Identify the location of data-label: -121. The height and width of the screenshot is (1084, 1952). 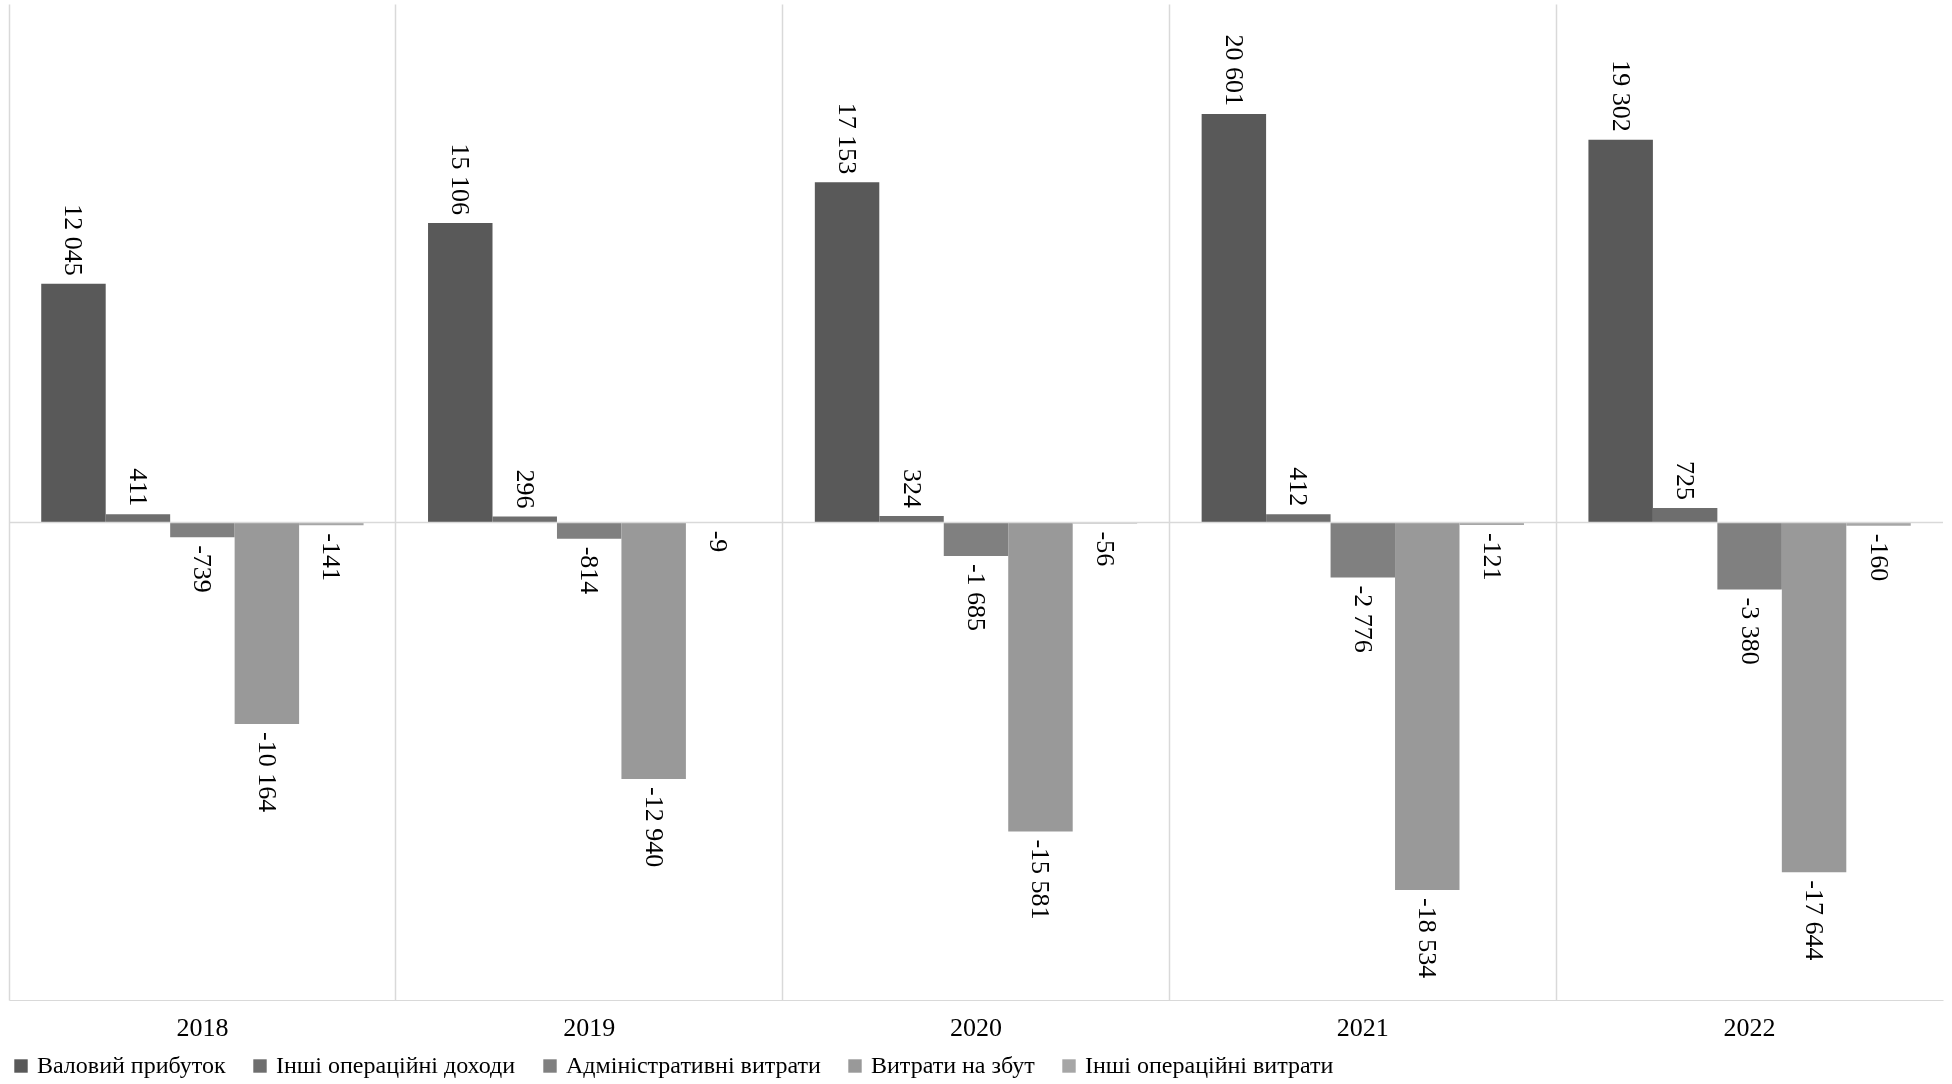
(1492, 556).